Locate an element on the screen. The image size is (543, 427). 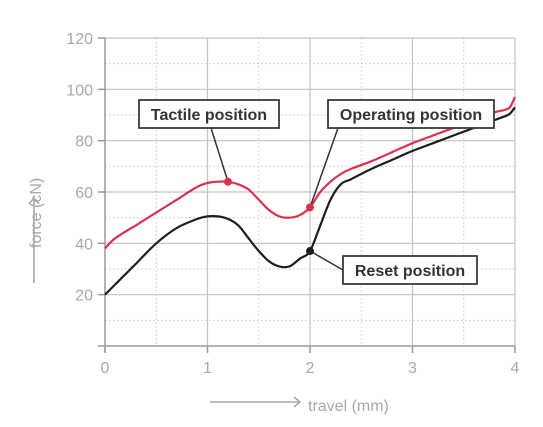
callout-label: Reset position is located at coordinates (410, 271).